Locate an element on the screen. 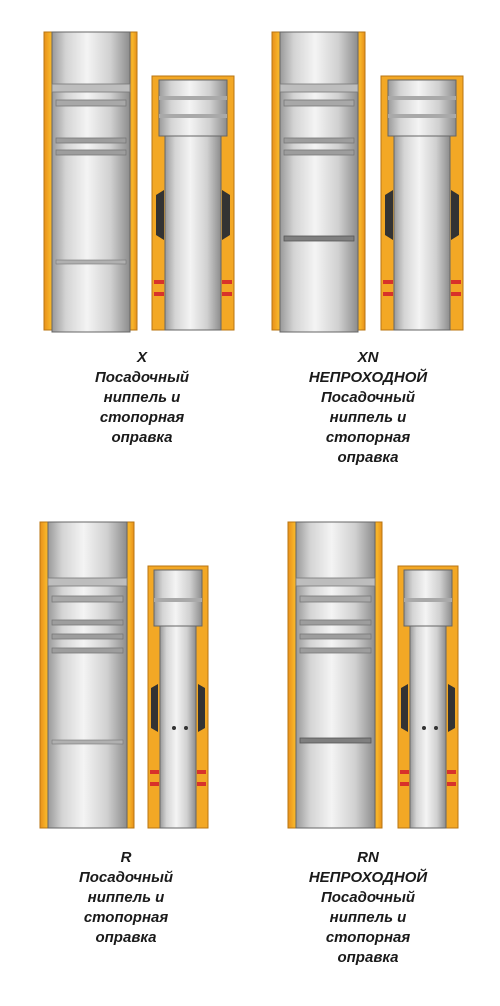 The image size is (500, 1006). panel-r is located at coordinates (124, 675).